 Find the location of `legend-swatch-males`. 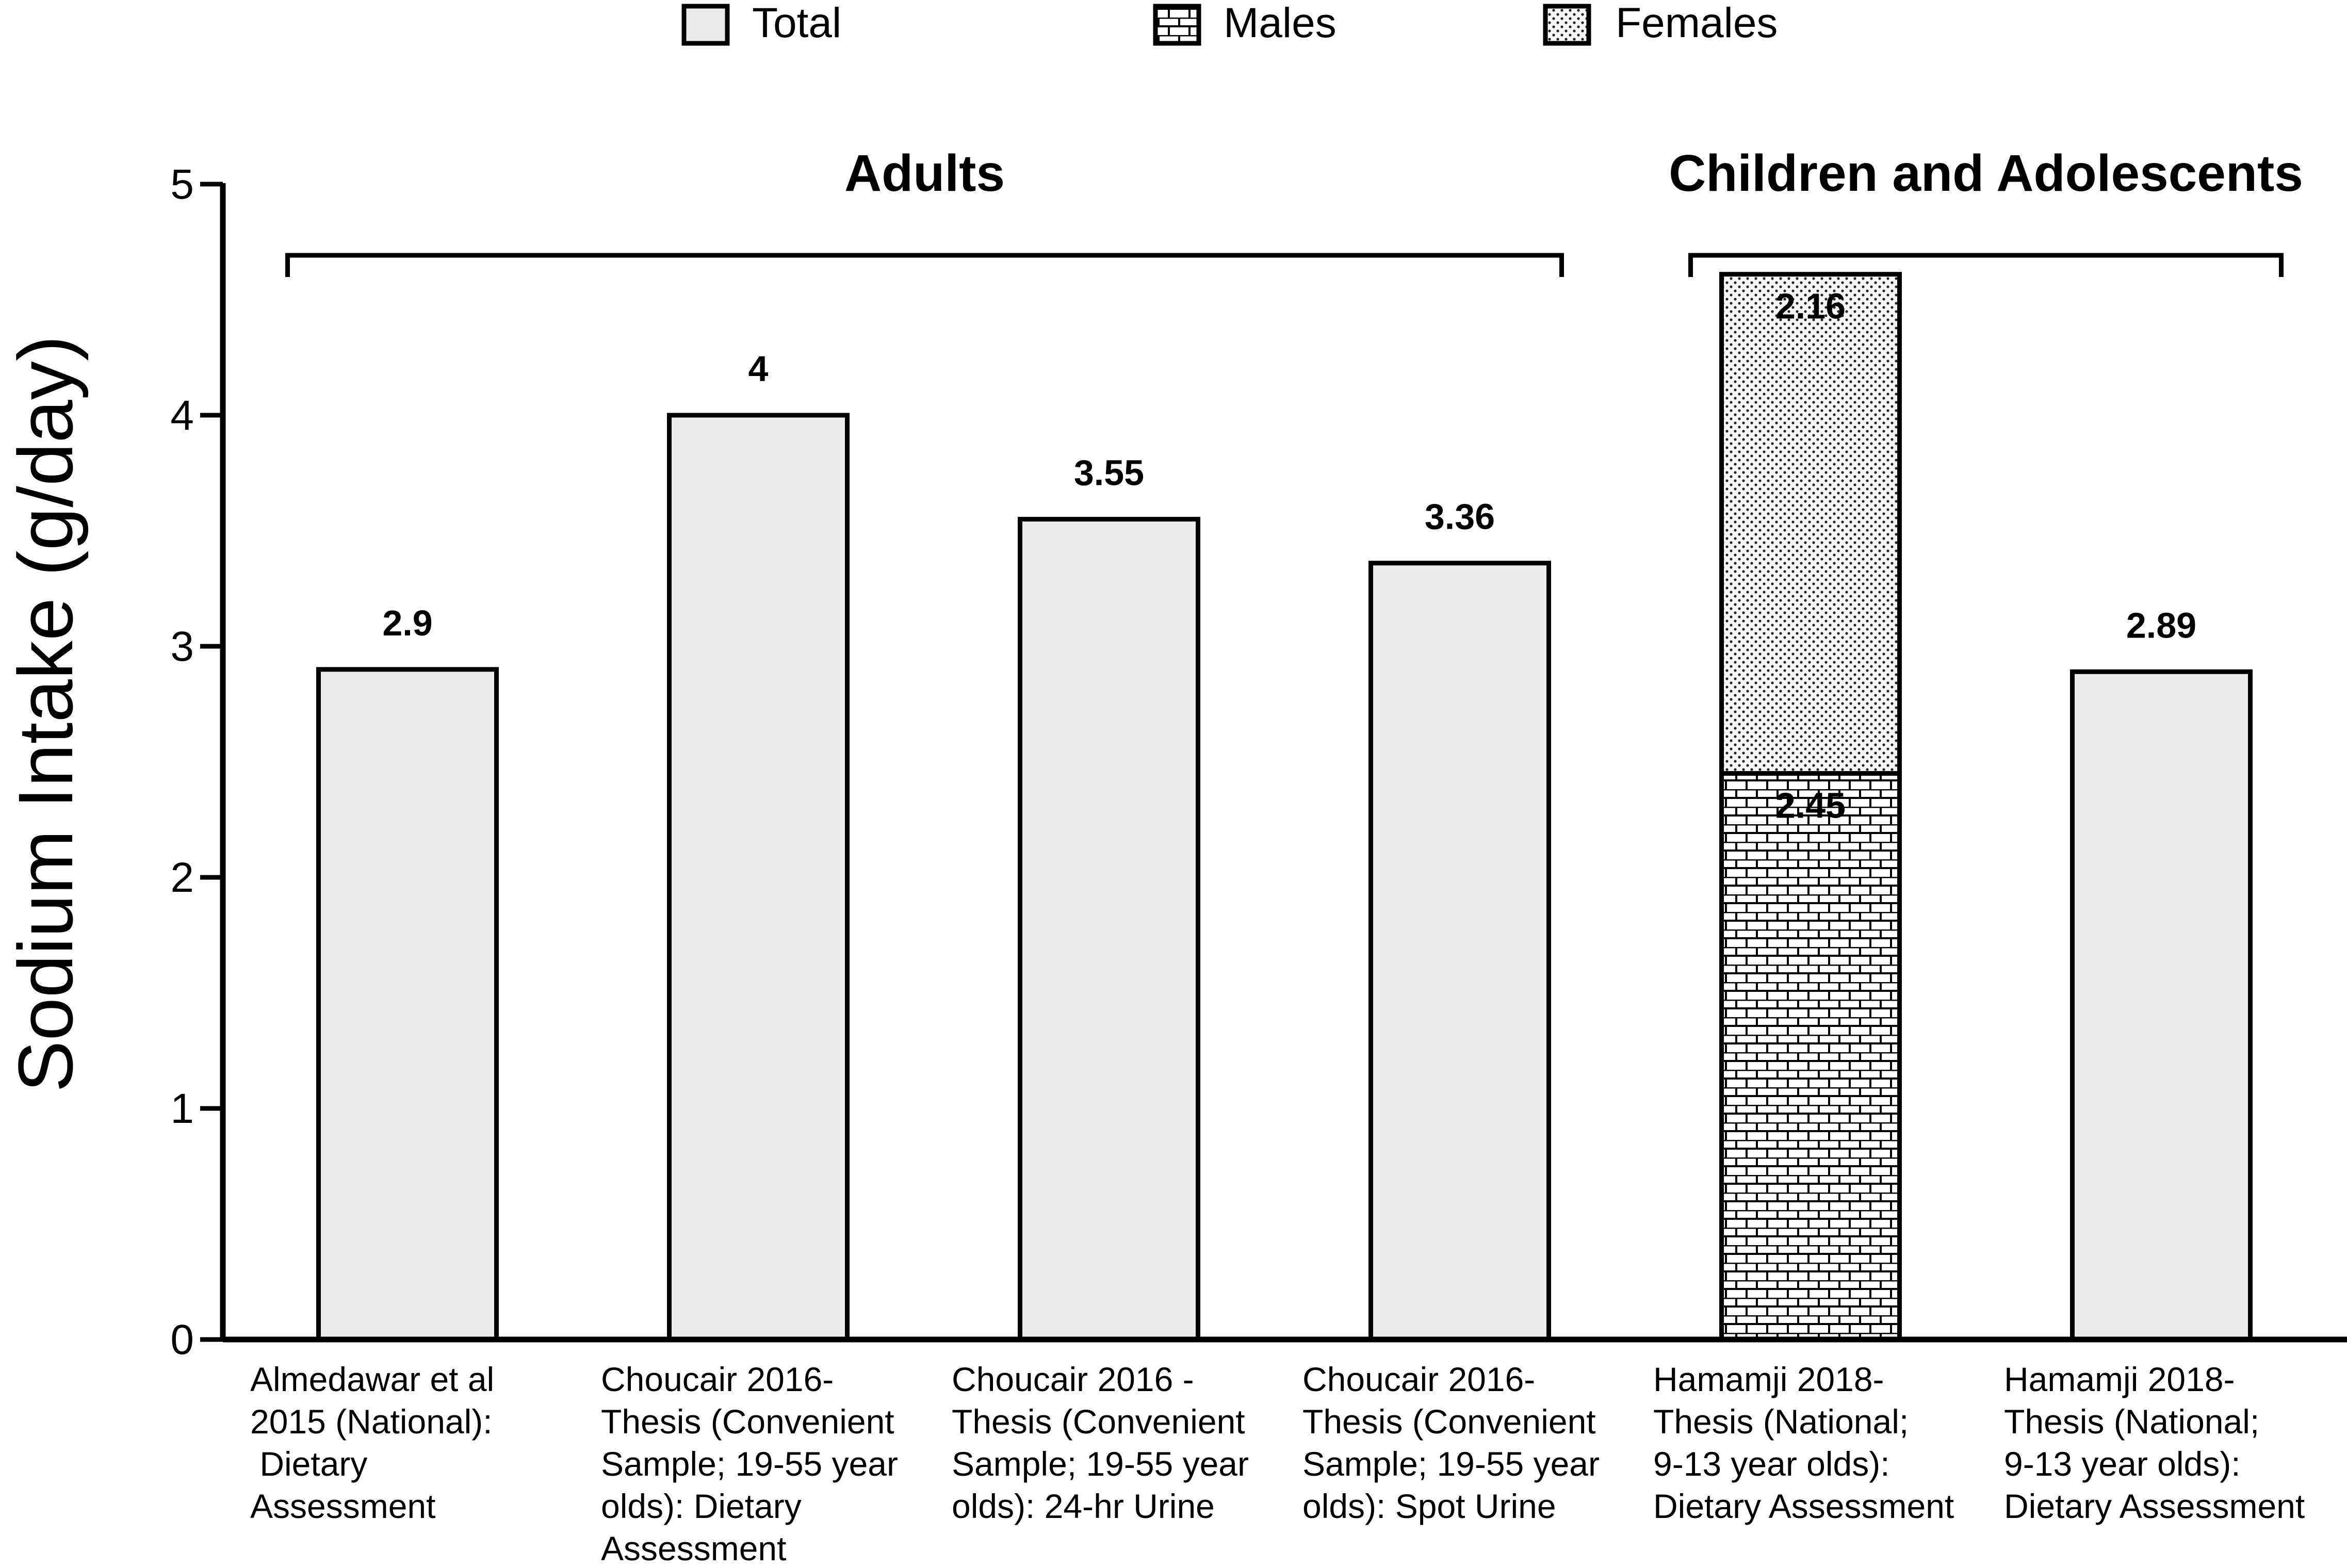

legend-swatch-males is located at coordinates (1177, 25).